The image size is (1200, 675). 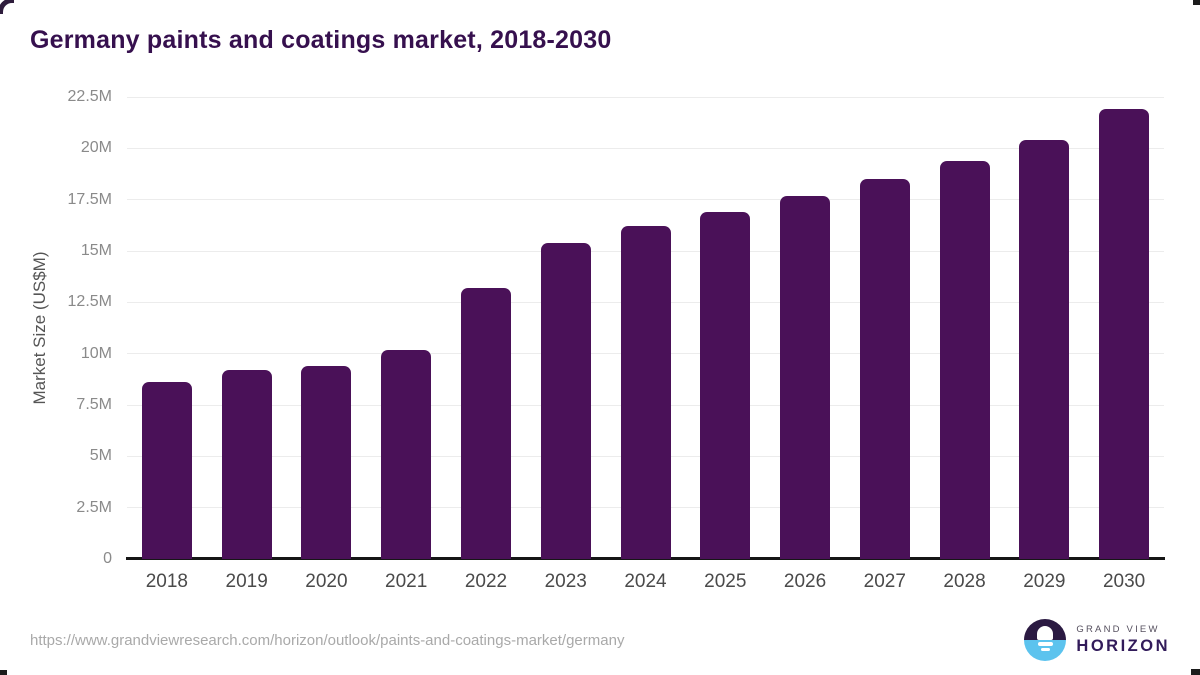 What do you see at coordinates (94, 404) in the screenshot?
I see `y-tick-label-7.5M: 7.5M` at bounding box center [94, 404].